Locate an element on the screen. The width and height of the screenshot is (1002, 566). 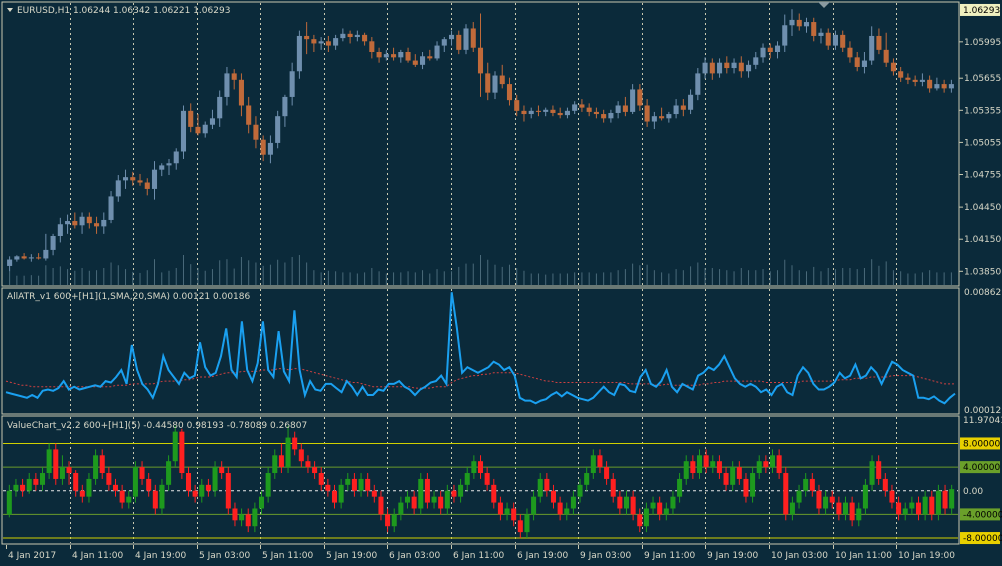
triangle-down-icon is located at coordinates (10, 10).